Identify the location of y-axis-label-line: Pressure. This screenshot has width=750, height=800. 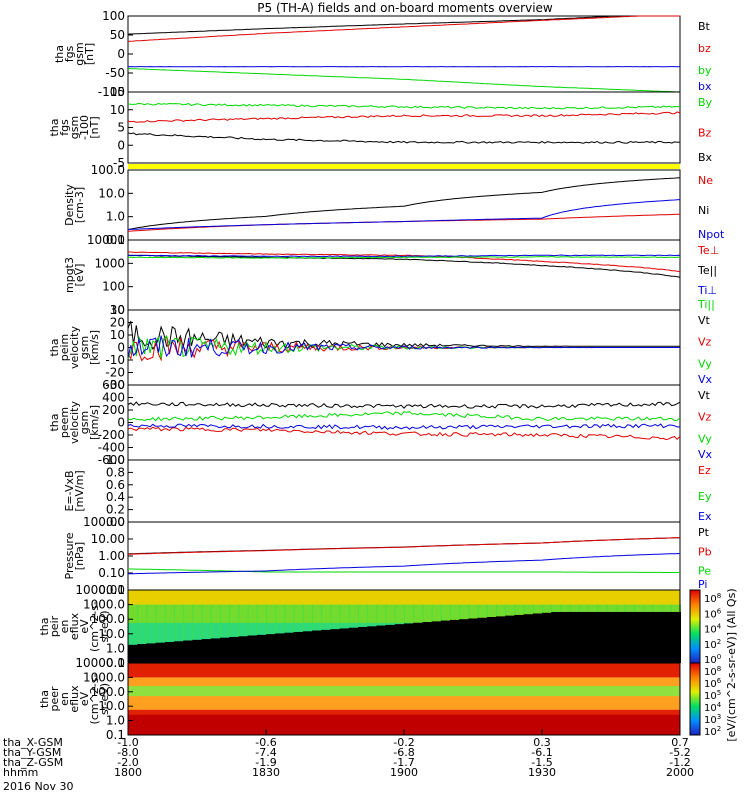
(69, 555).